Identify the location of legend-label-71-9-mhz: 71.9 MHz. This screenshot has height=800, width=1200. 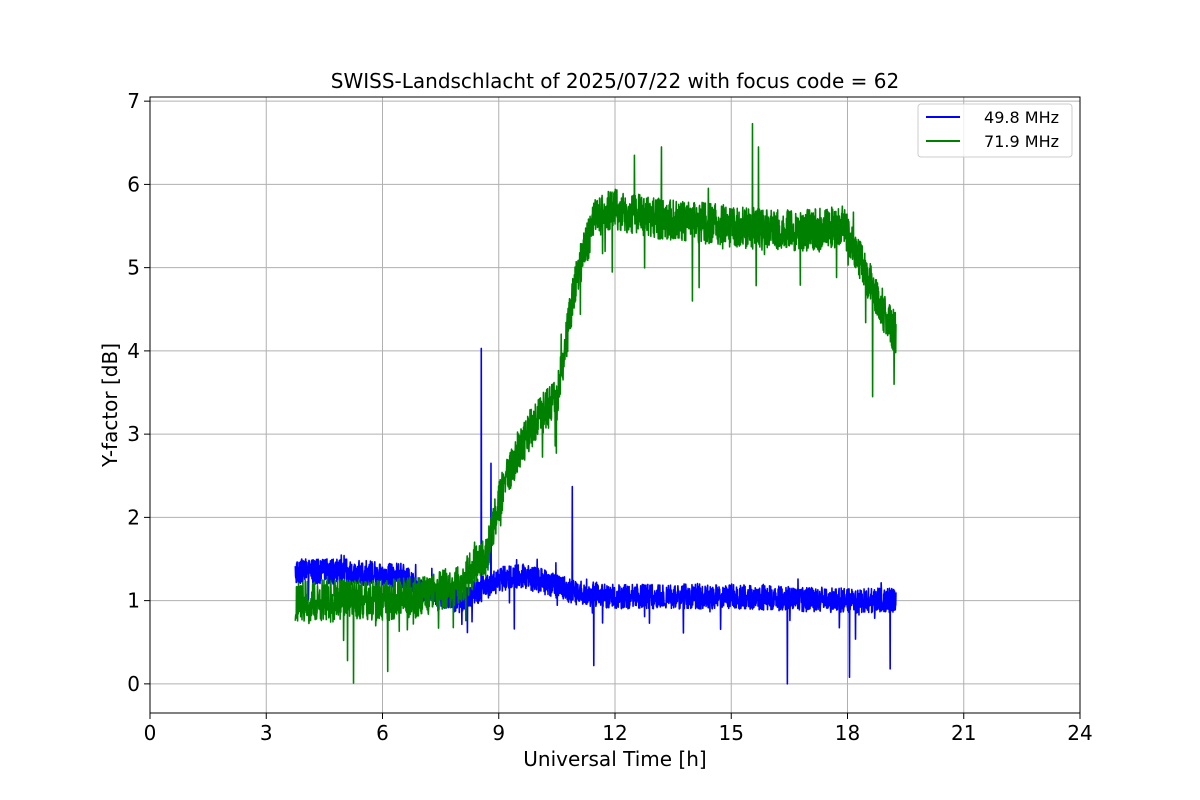
(1021, 141).